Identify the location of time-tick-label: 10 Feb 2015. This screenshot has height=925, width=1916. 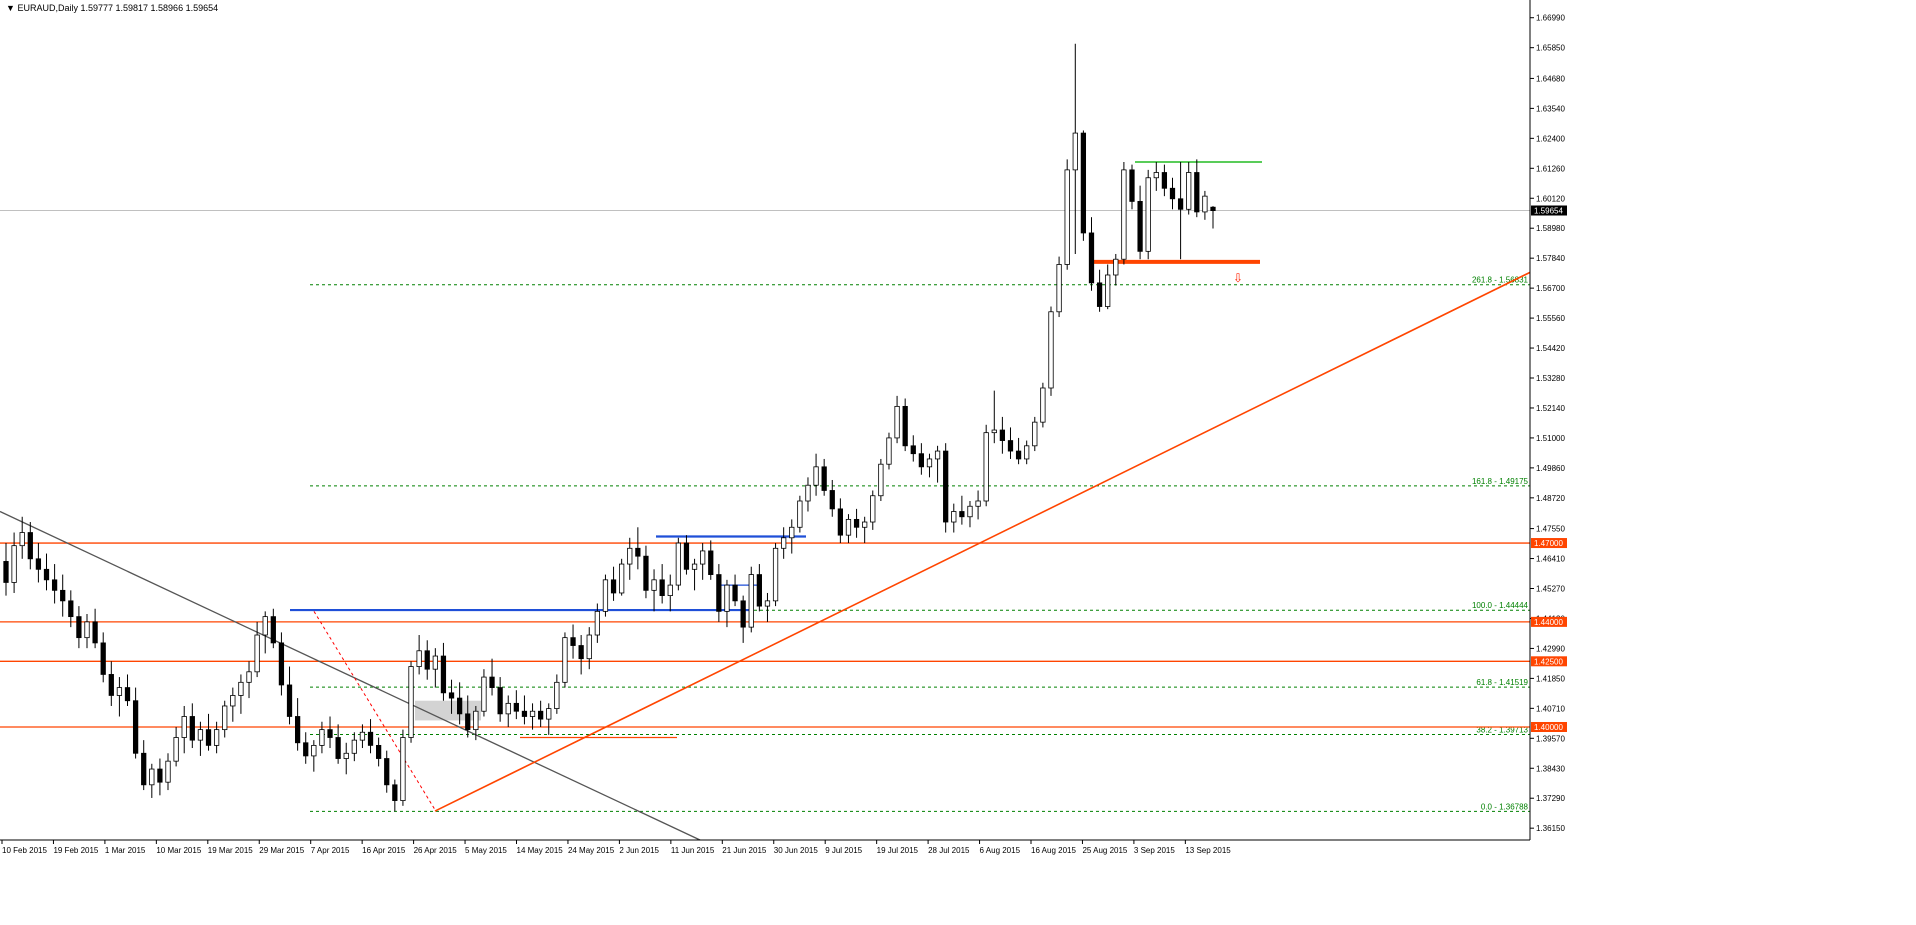
(24, 850).